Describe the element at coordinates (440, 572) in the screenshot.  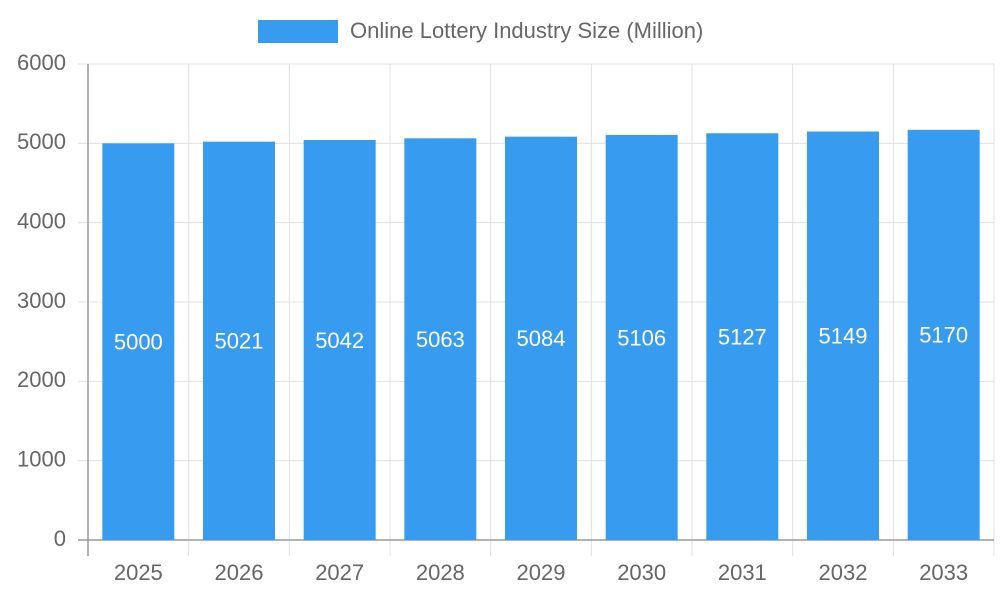
I see `x-tick-label: 2028` at that location.